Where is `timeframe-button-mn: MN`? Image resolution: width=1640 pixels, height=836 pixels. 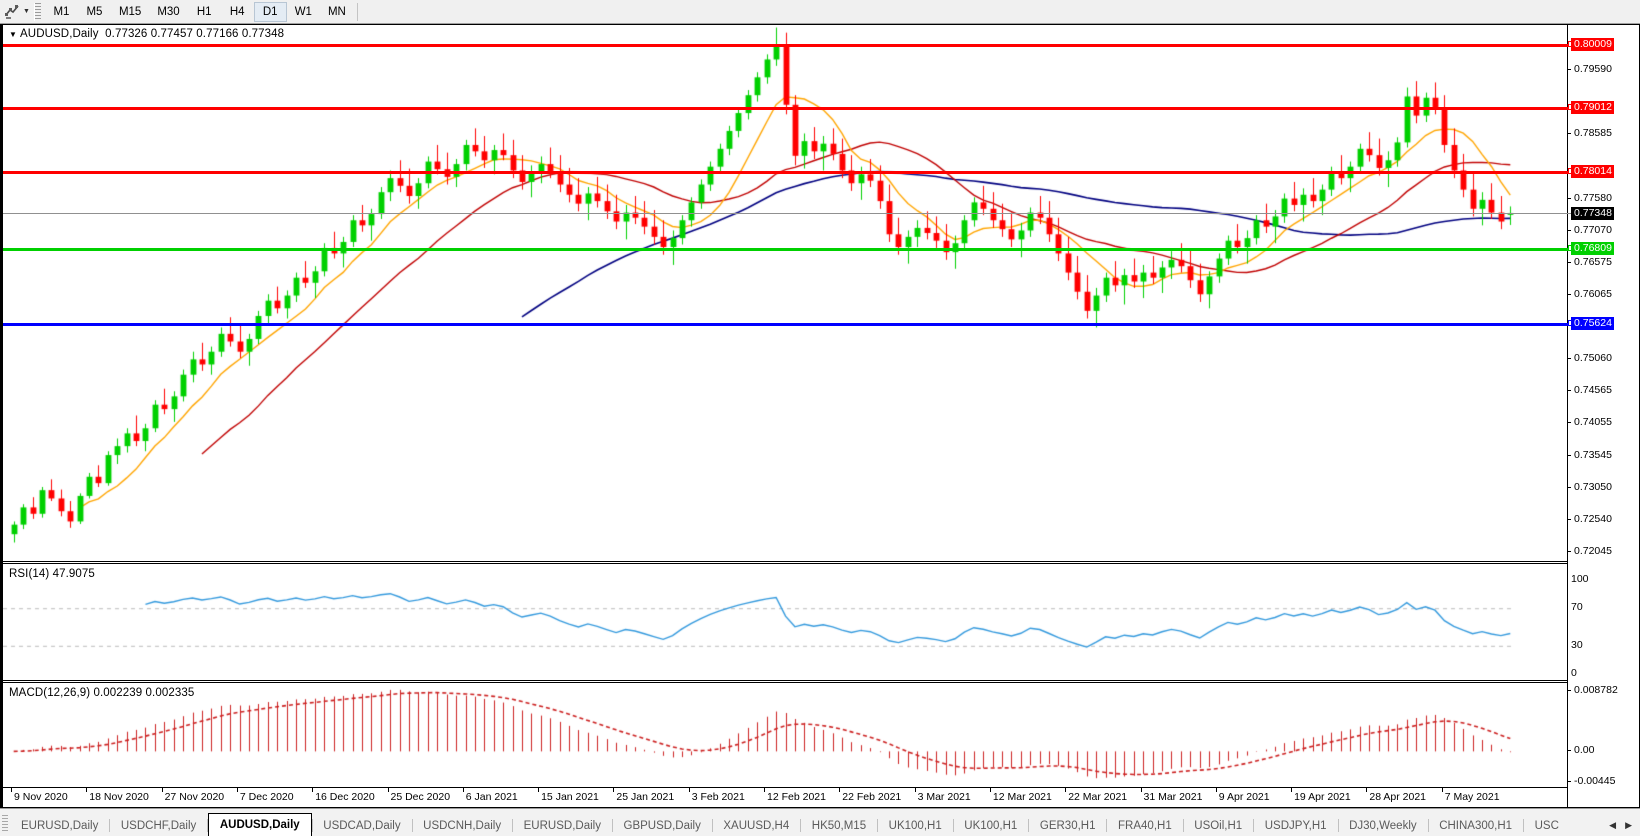 timeframe-button-mn: MN is located at coordinates (336, 11).